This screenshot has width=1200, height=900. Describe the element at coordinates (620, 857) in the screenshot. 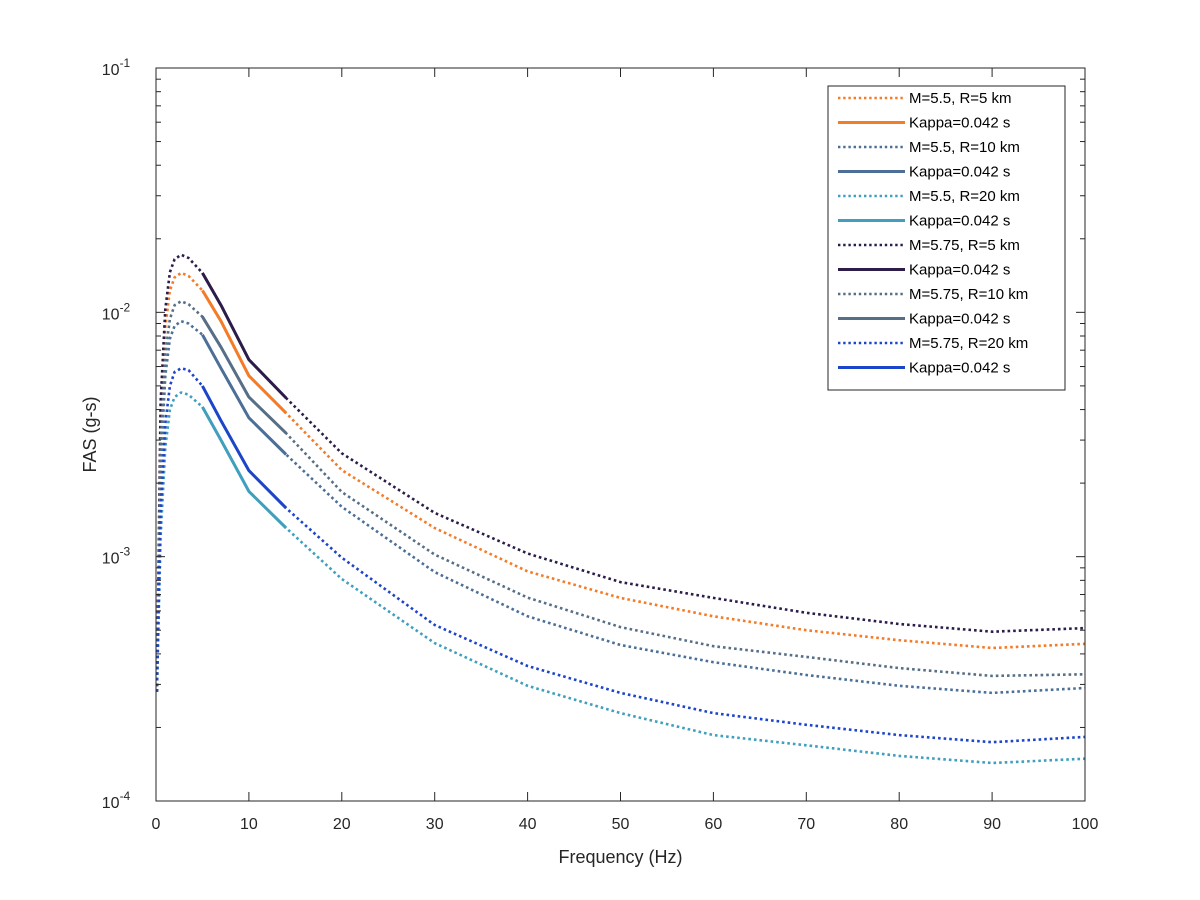

I see `x-axis-label: Frequency (Hz)` at that location.